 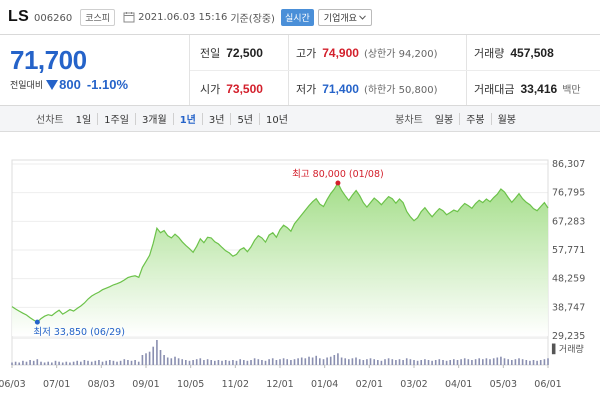 What do you see at coordinates (458, 384) in the screenshot?
I see `x-tick-label: 04/01` at bounding box center [458, 384].